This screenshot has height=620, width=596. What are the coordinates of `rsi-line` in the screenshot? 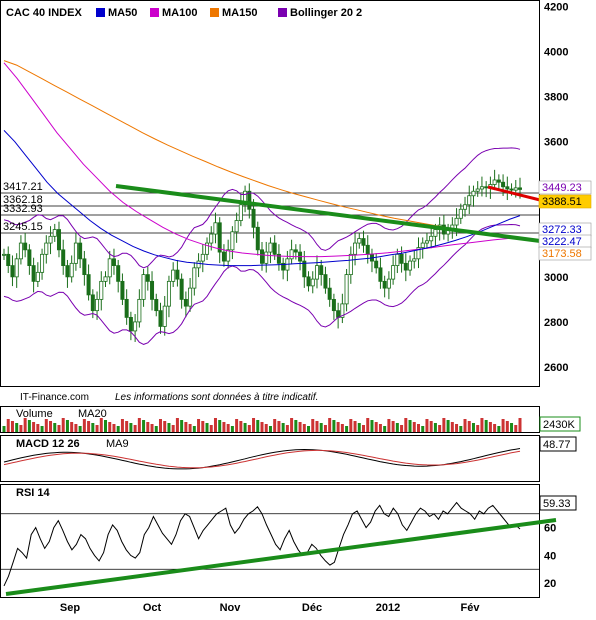 It's located at (262, 544).